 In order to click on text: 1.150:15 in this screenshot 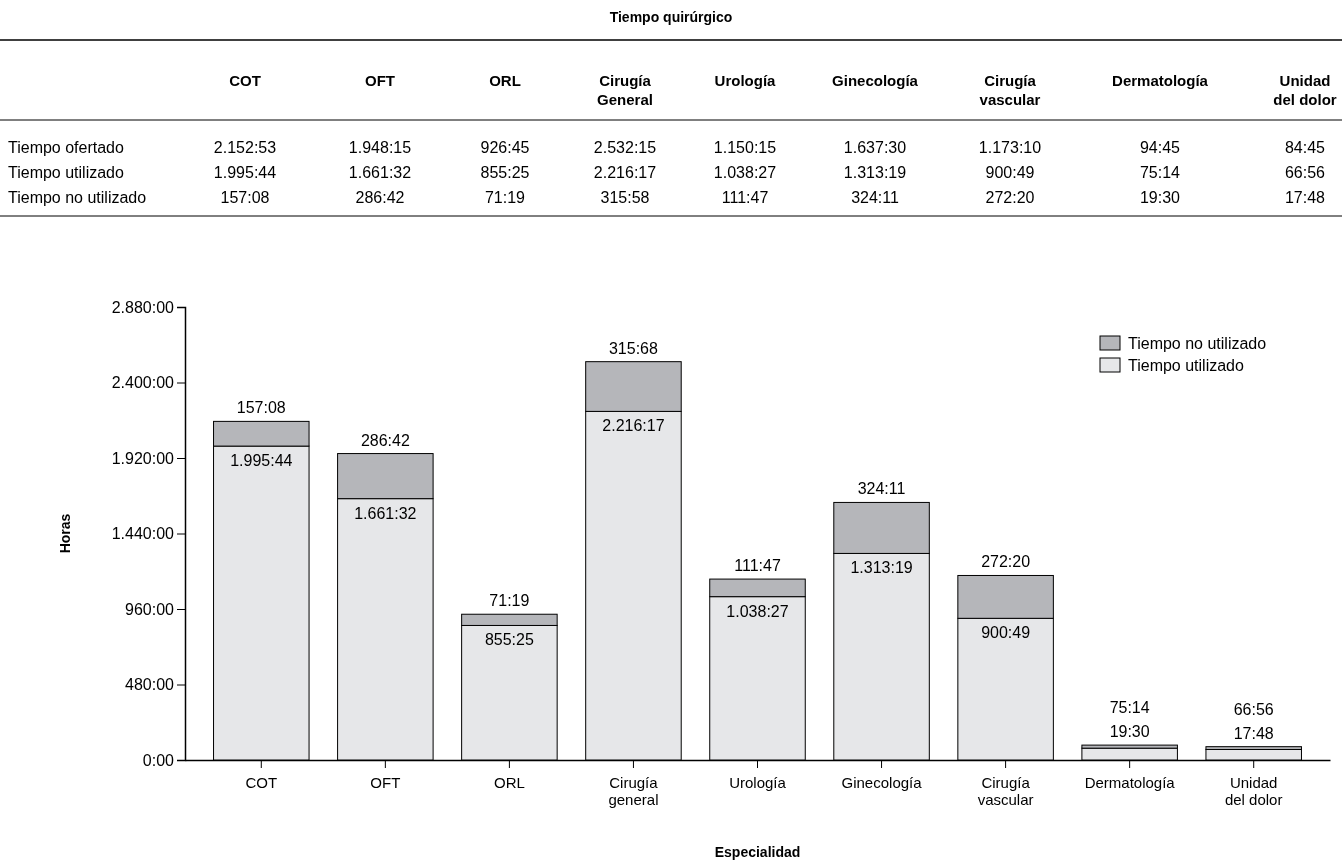, I will do `click(745, 147)`.